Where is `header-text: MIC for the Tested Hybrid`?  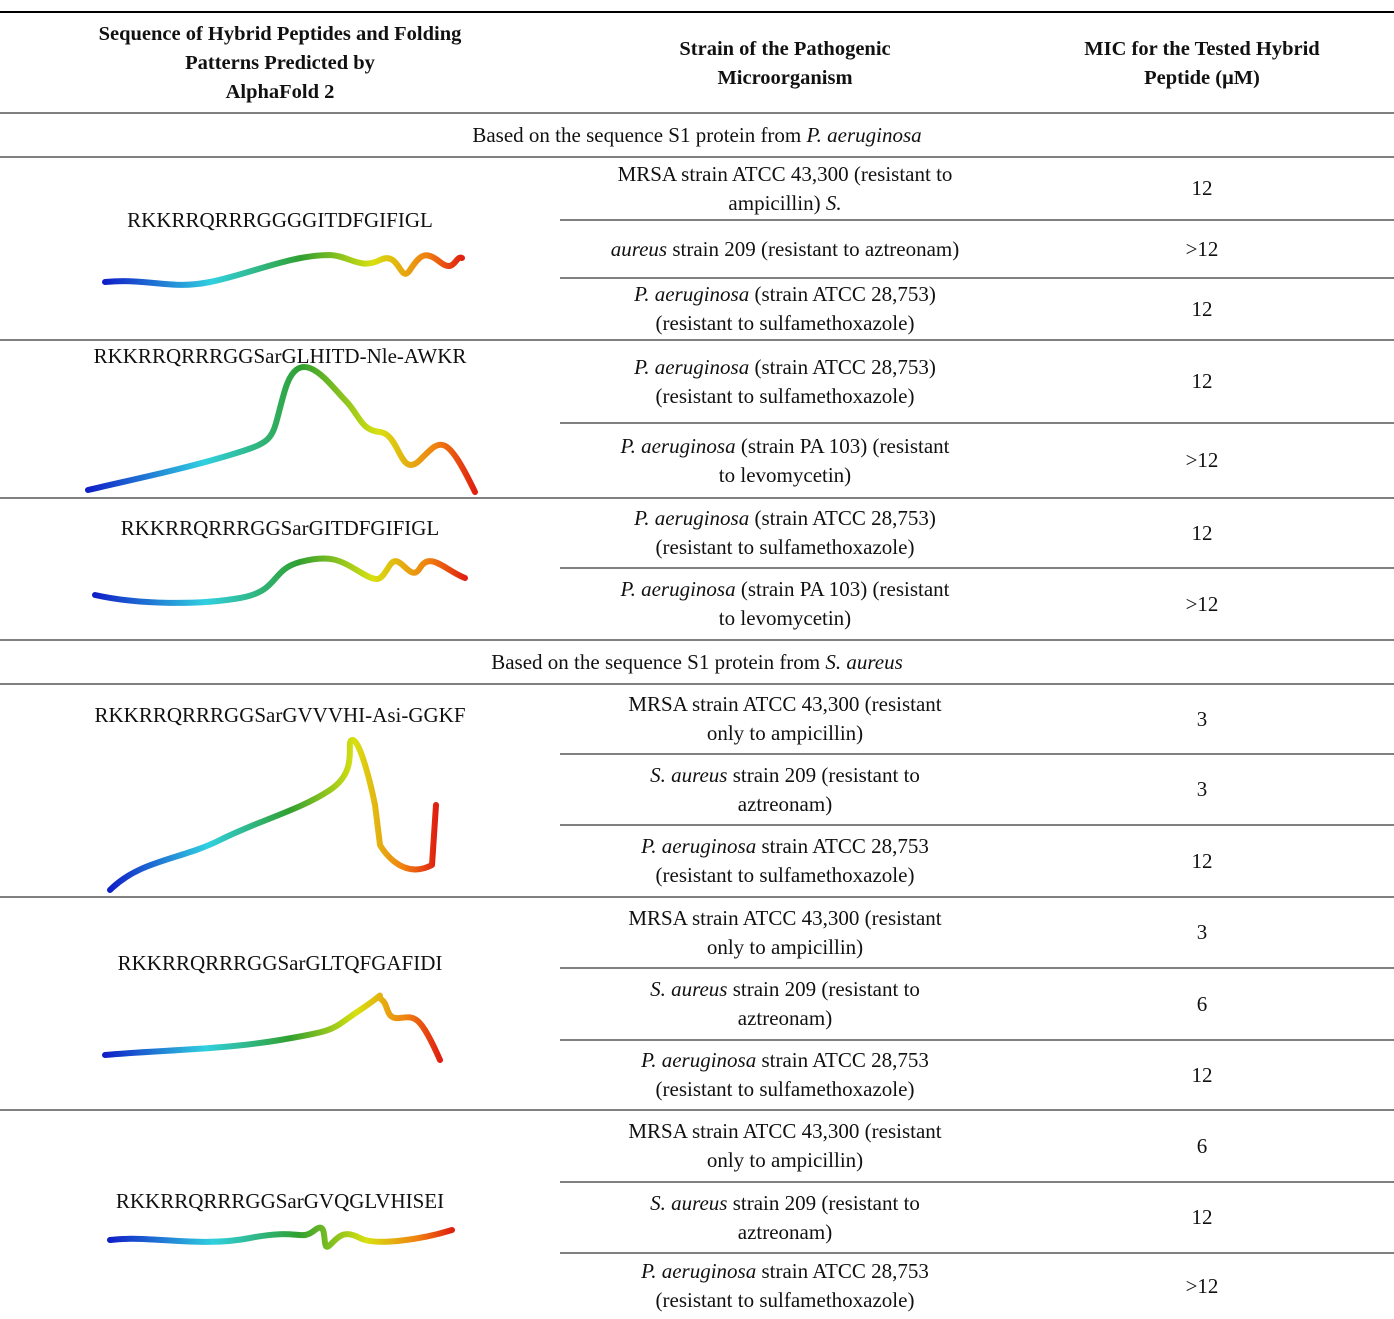
header-text: MIC for the Tested Hybrid is located at coordinates (1202, 48).